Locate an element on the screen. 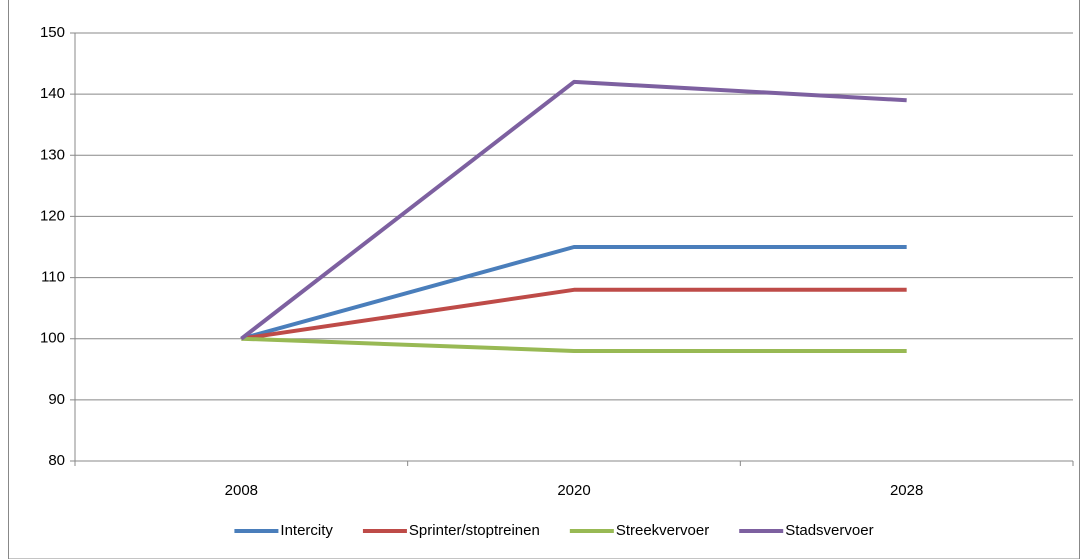 The image size is (1086, 559). y-tick-label: 100 is located at coordinates (52, 338).